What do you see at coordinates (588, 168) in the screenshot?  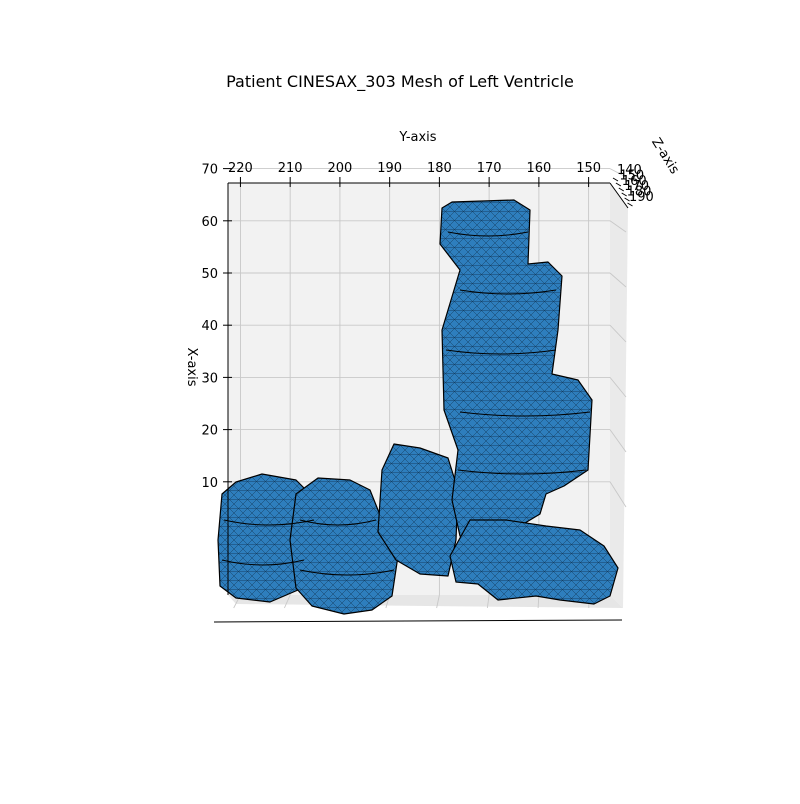 I see `y-tick-label: 150` at bounding box center [588, 168].